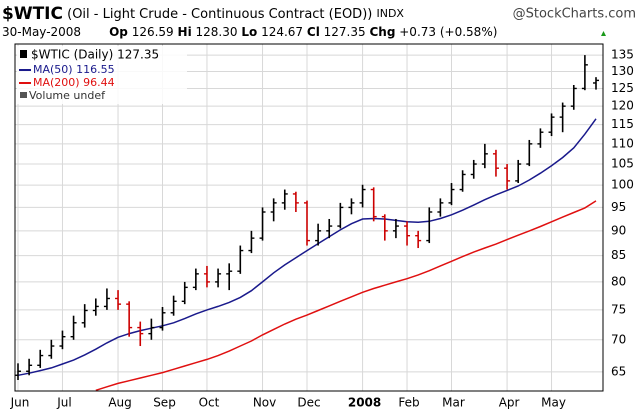  Describe the element at coordinates (345, 32) in the screenshot. I see `value: 127.35` at that location.